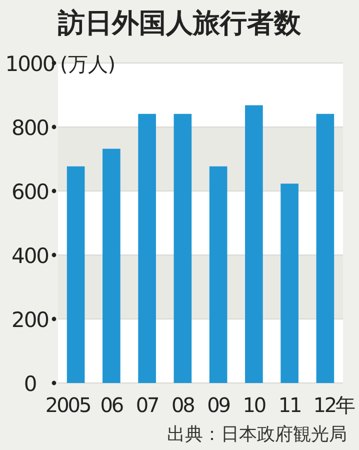 The width and height of the screenshot is (359, 450). What do you see at coordinates (30, 192) in the screenshot?
I see `y-tick-label: 600` at bounding box center [30, 192].